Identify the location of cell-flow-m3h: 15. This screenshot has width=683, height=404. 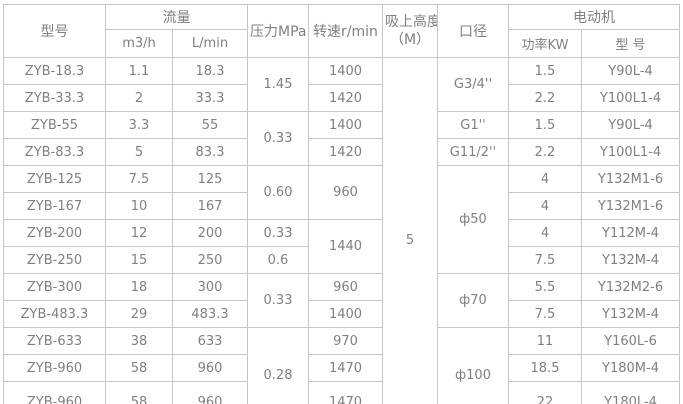
(139, 260).